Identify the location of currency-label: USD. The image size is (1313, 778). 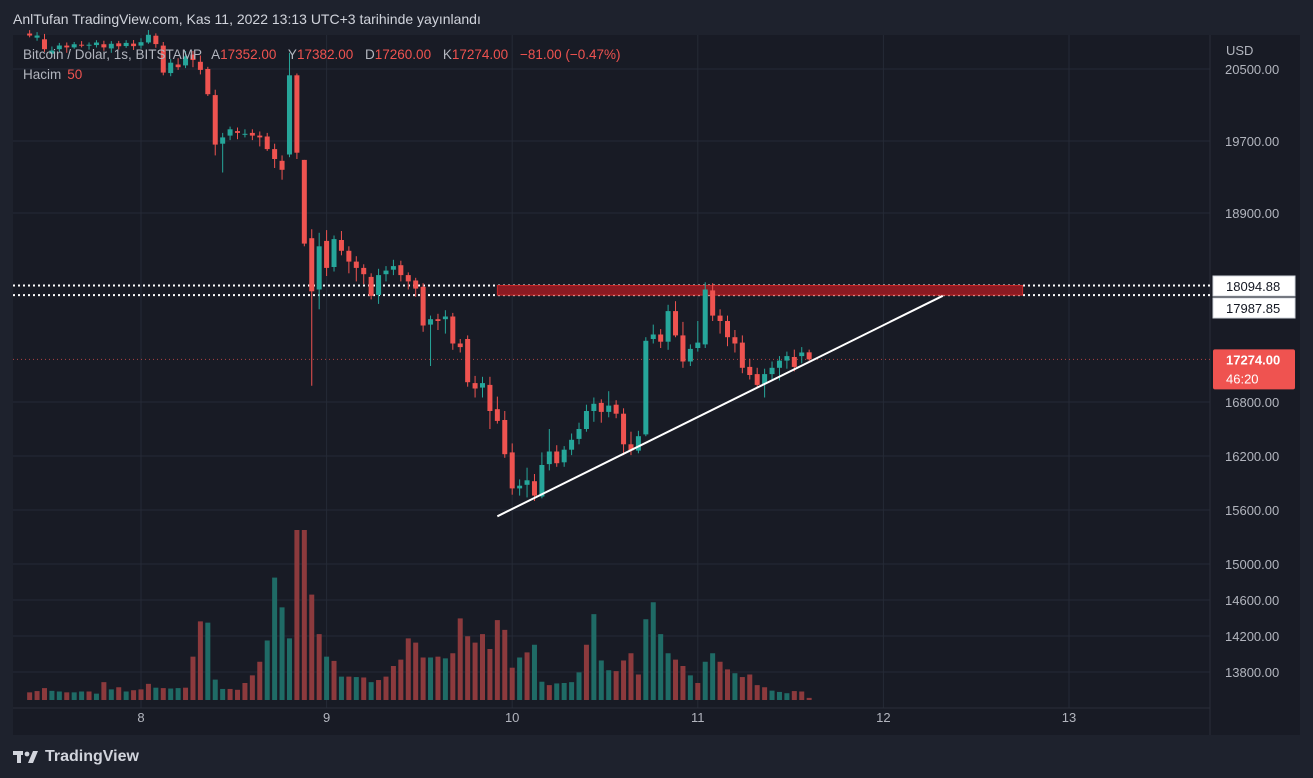
(1239, 50).